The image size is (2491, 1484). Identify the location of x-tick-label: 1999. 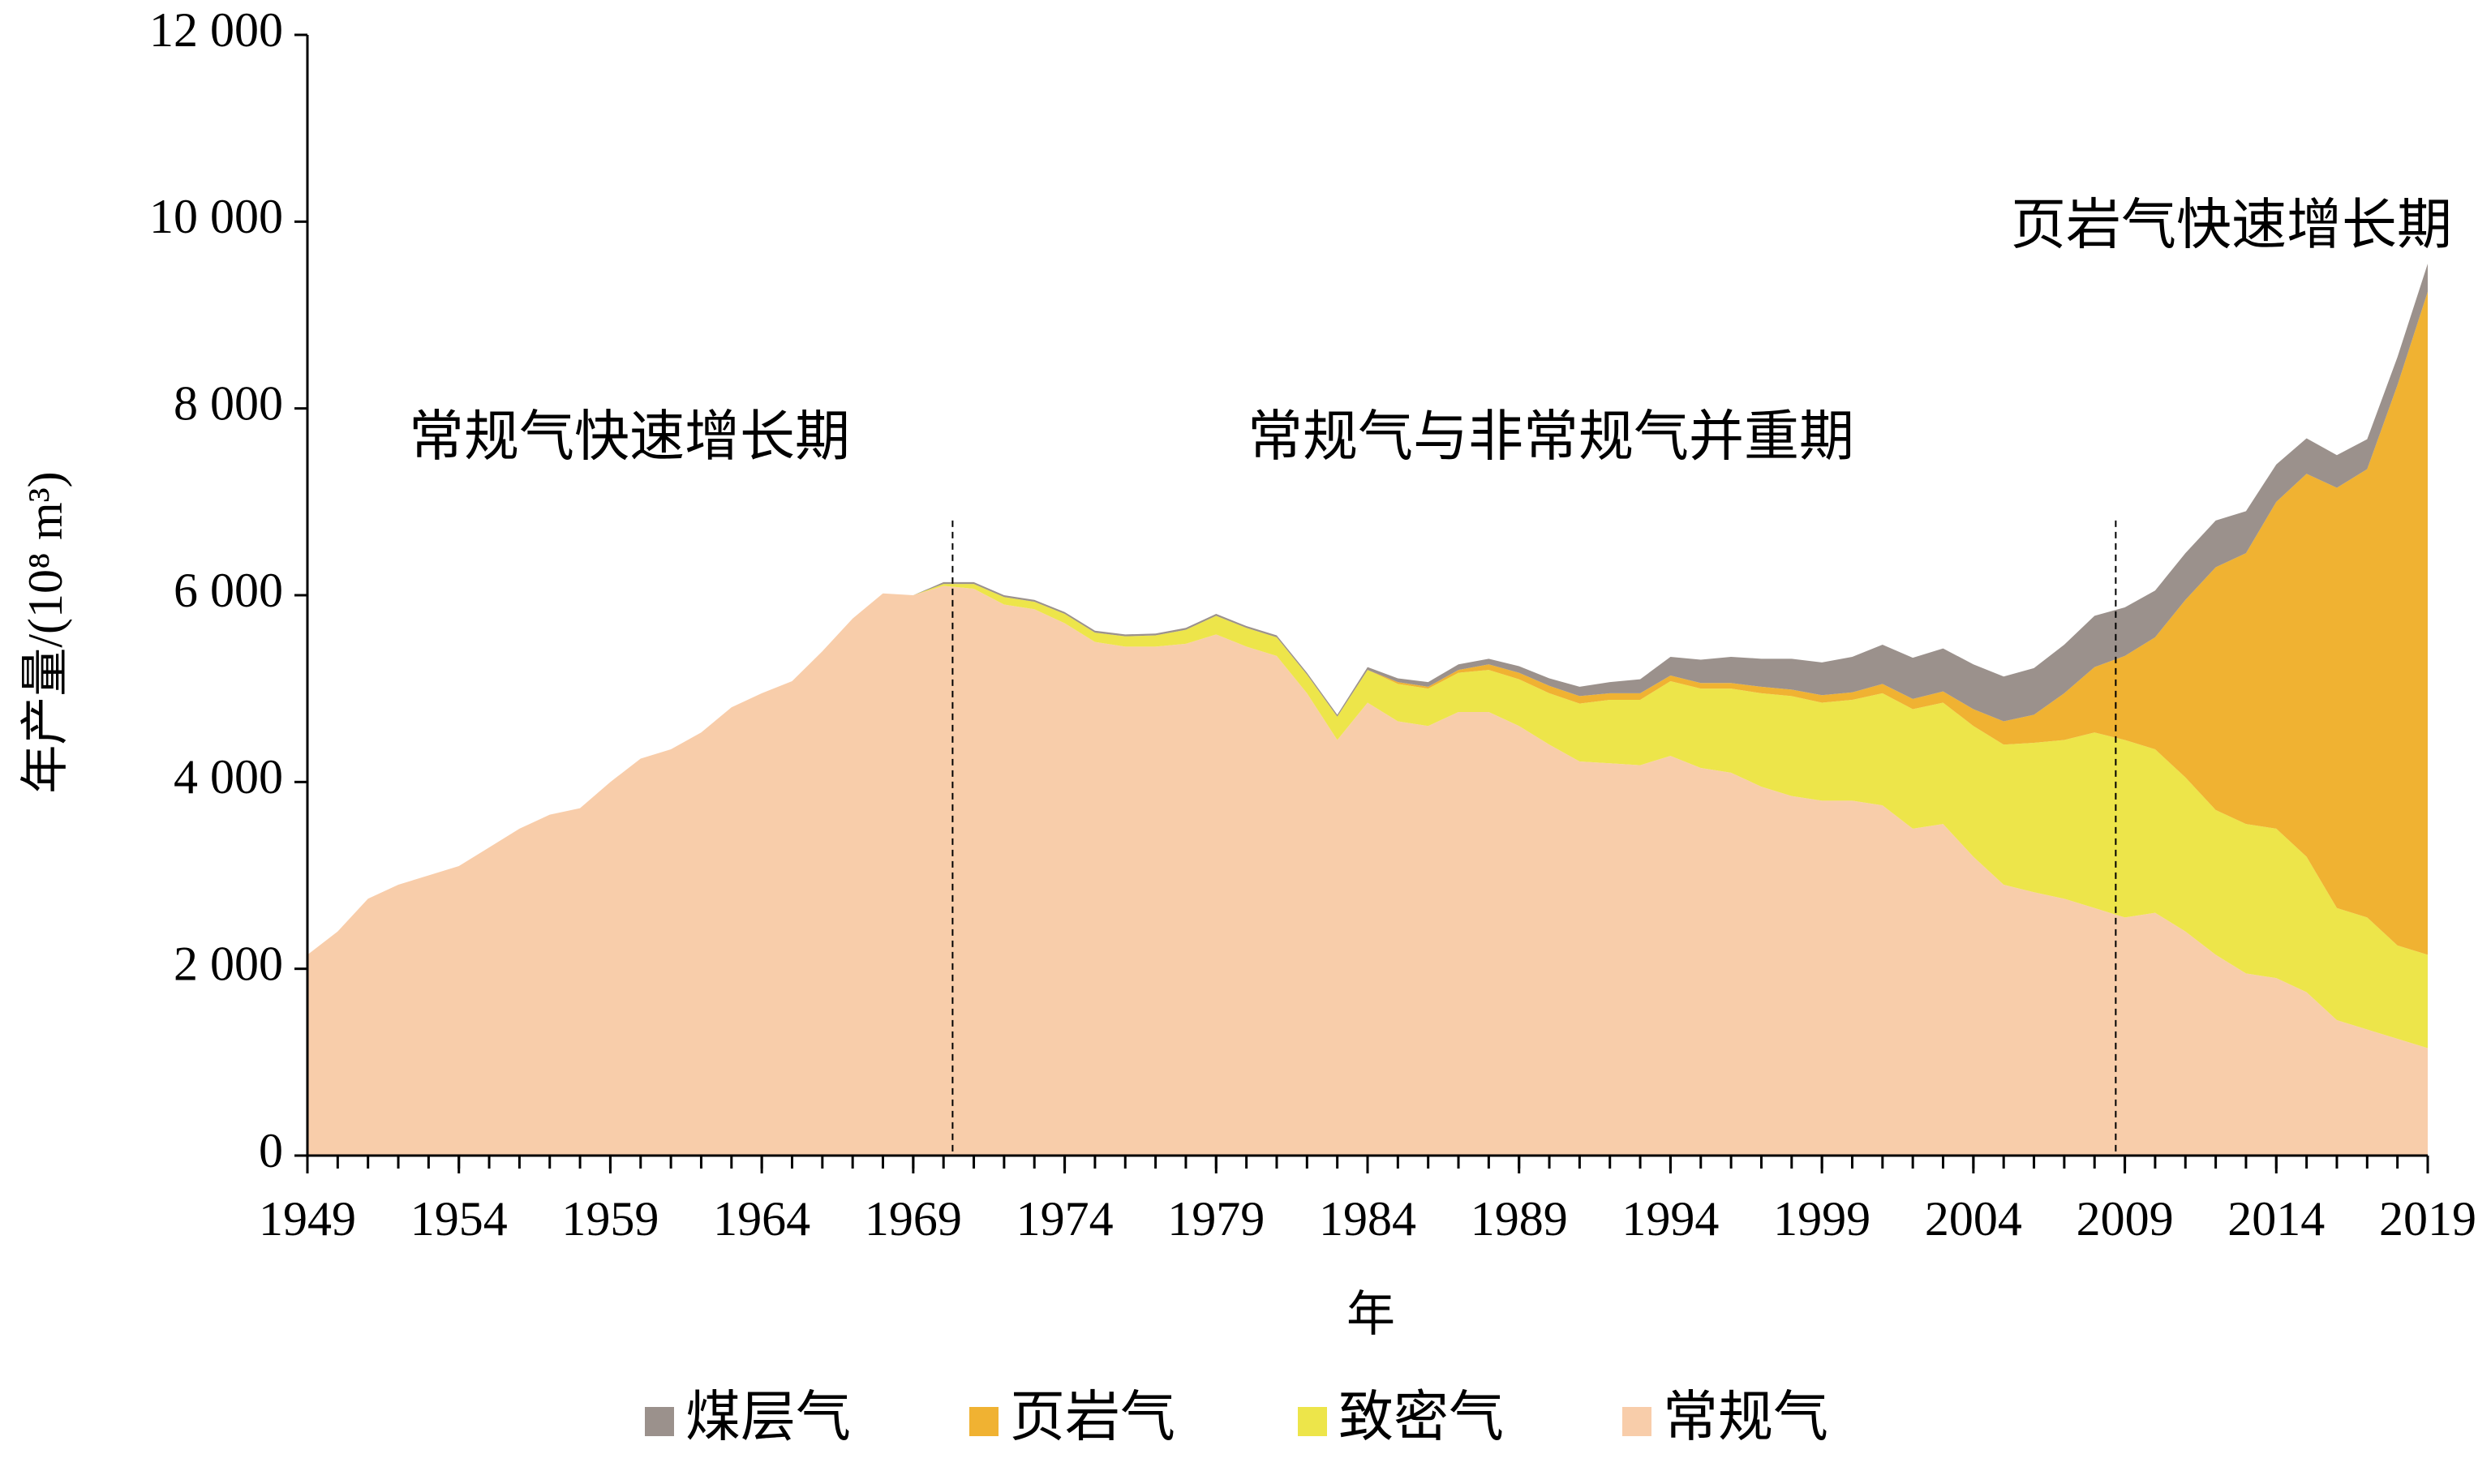
(1822, 1219).